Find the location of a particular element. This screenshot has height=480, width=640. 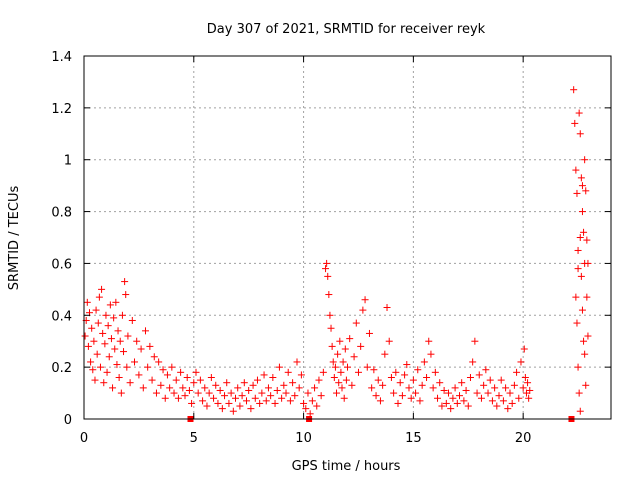

y-tick-label: 0 is located at coordinates (68, 420).